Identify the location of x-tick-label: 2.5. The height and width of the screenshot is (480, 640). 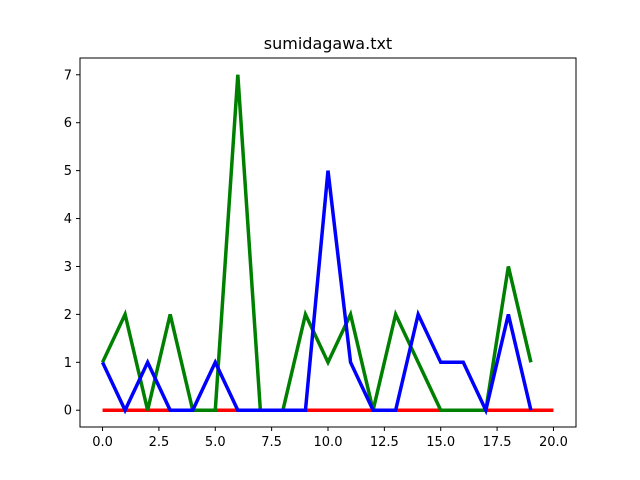
(159, 442).